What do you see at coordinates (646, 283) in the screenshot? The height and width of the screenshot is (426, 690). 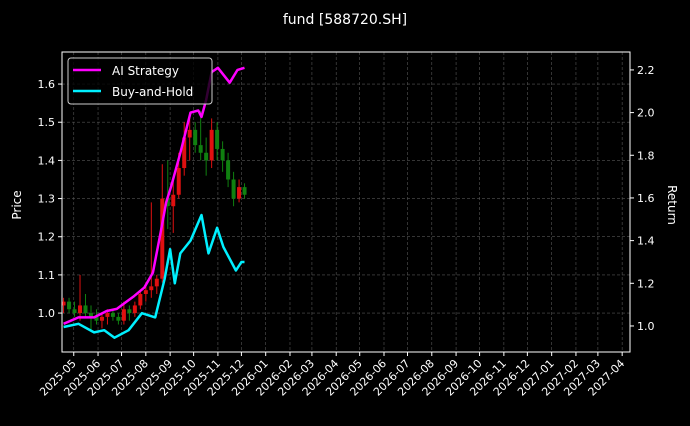 I see `y-tick-label-right: 1.2` at bounding box center [646, 283].